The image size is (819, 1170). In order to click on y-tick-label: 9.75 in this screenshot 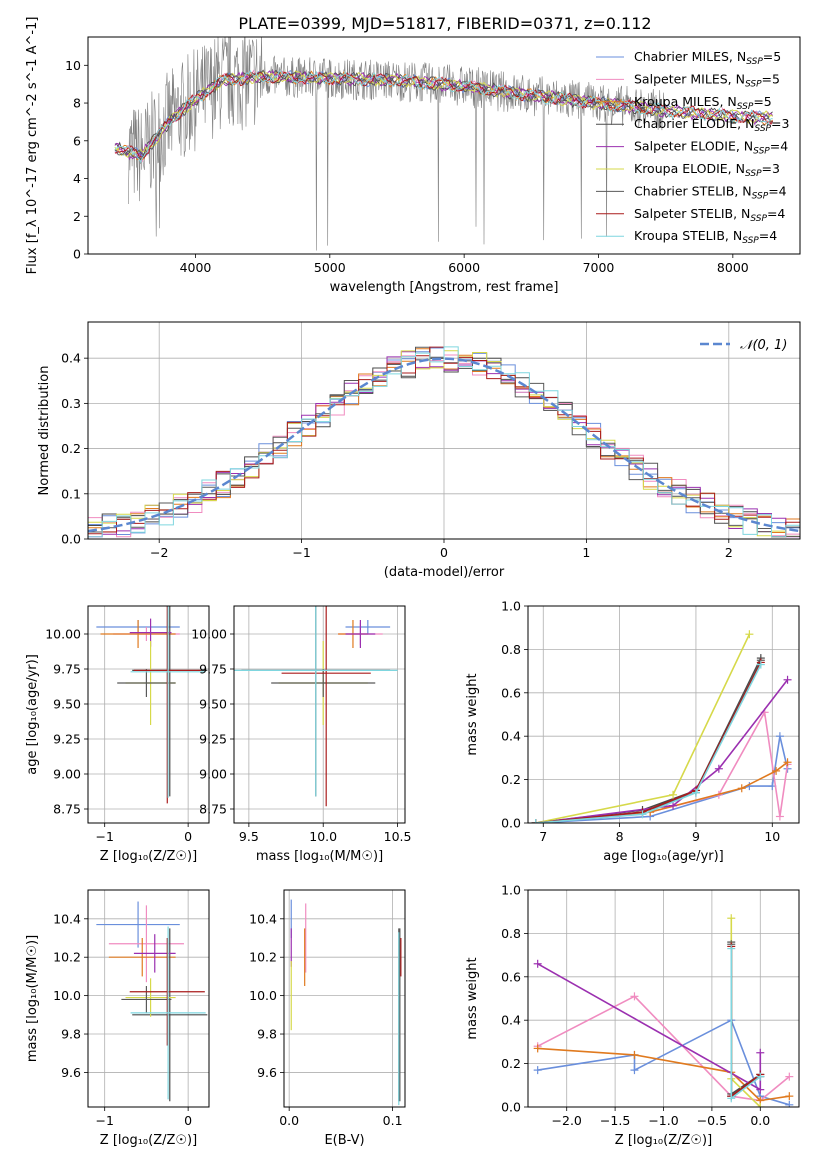, I will do `click(67, 669)`.